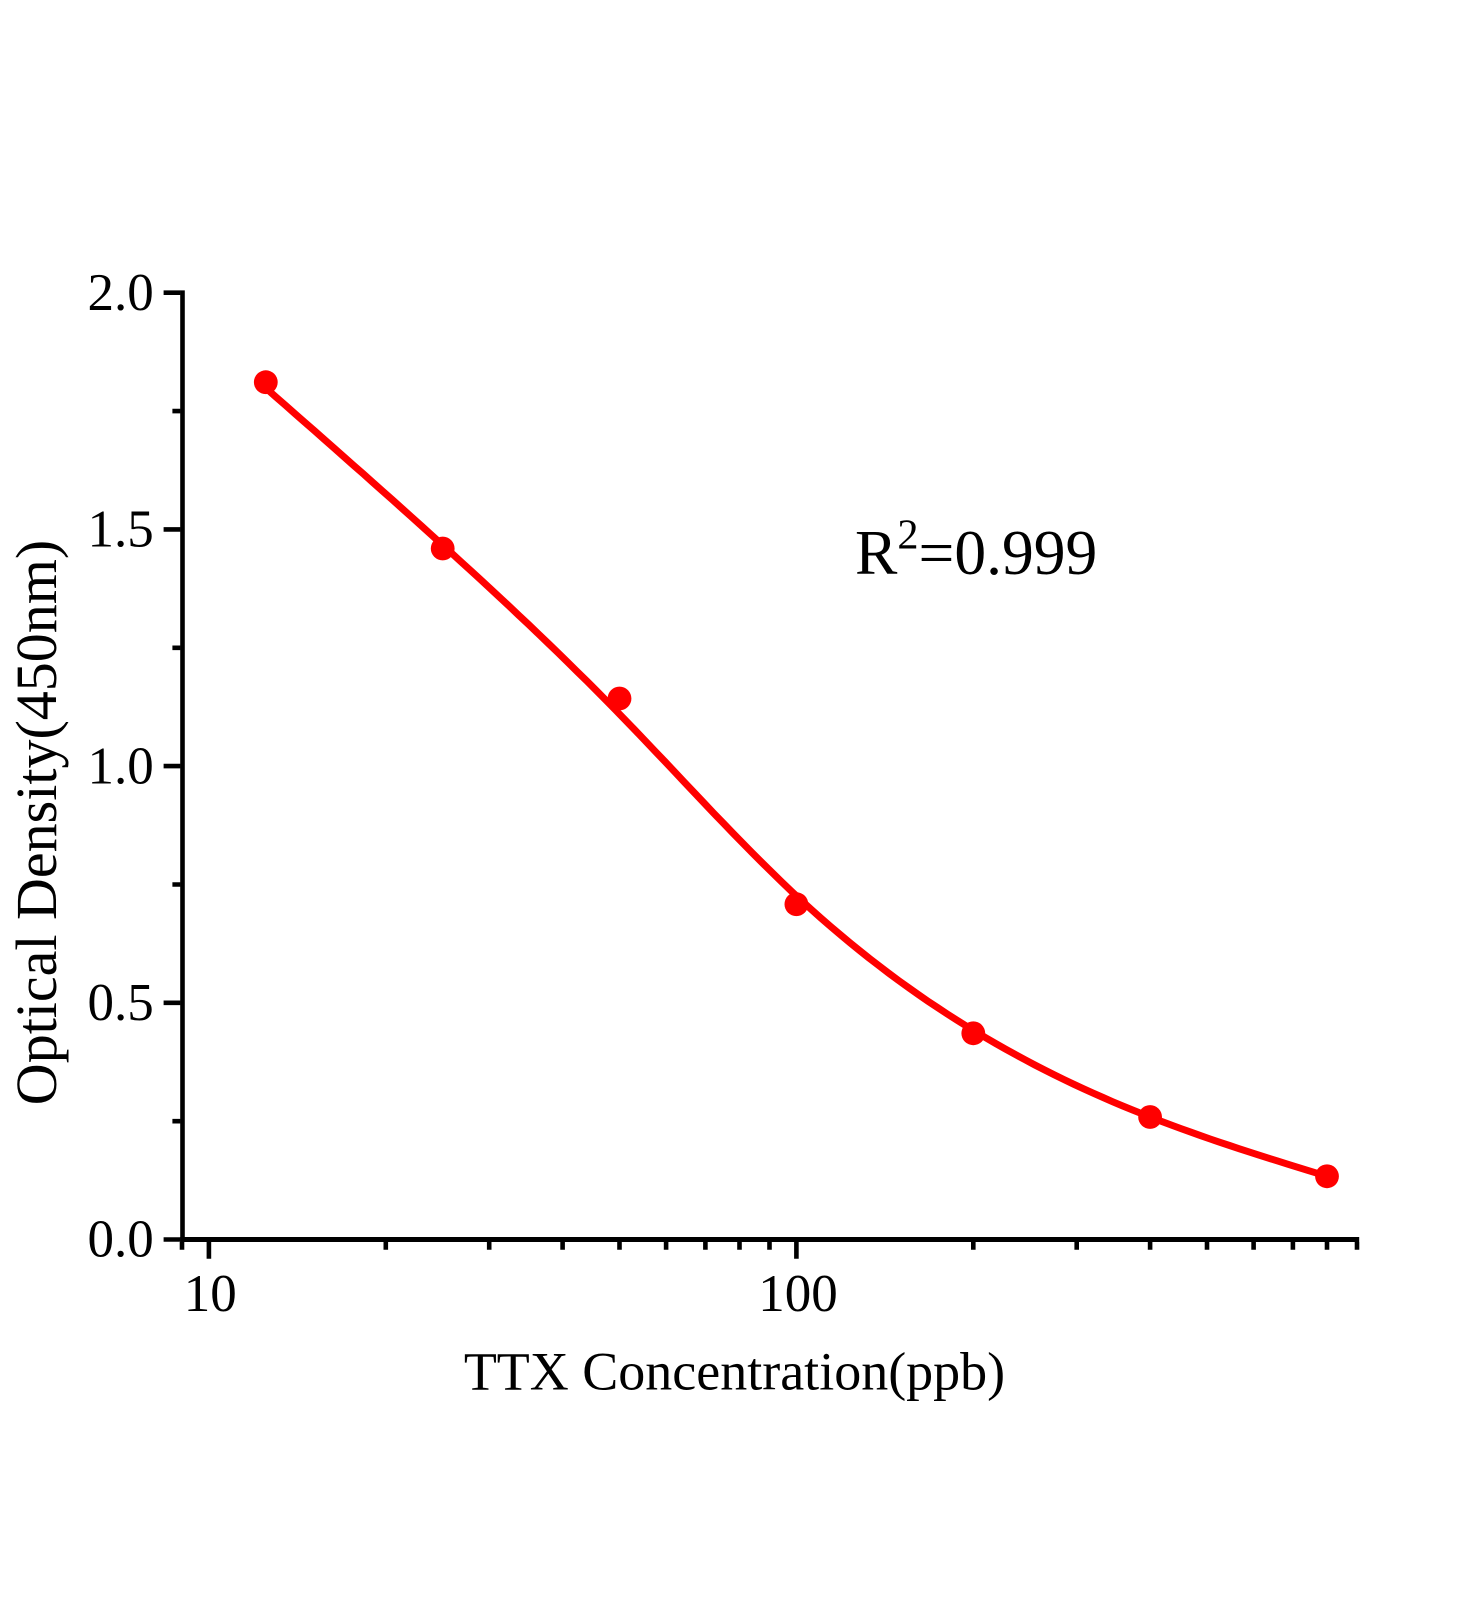 The image size is (1472, 1600). What do you see at coordinates (976, 549) in the screenshot?
I see `svg-text: R2=0.999` at bounding box center [976, 549].